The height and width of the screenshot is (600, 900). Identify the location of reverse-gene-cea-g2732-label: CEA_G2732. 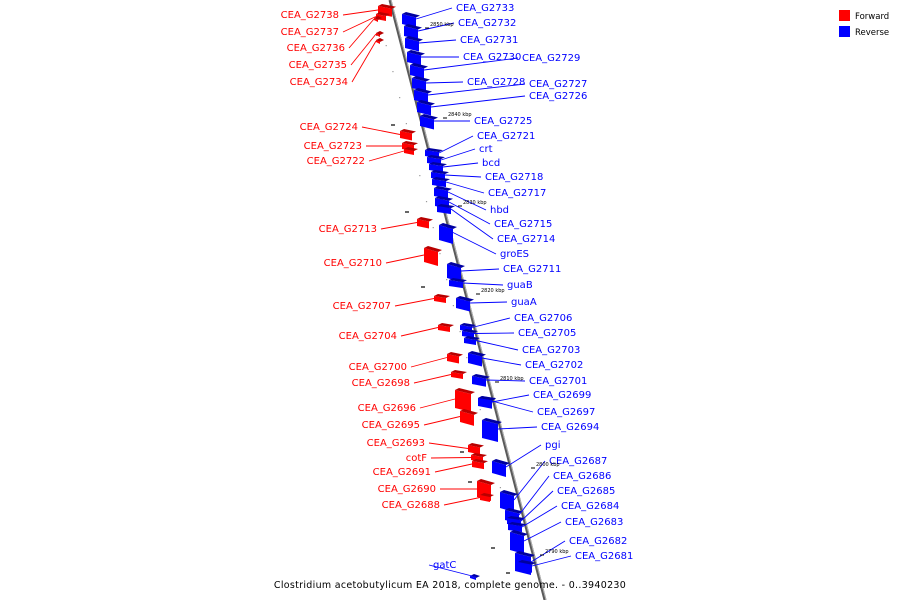
(487, 23).